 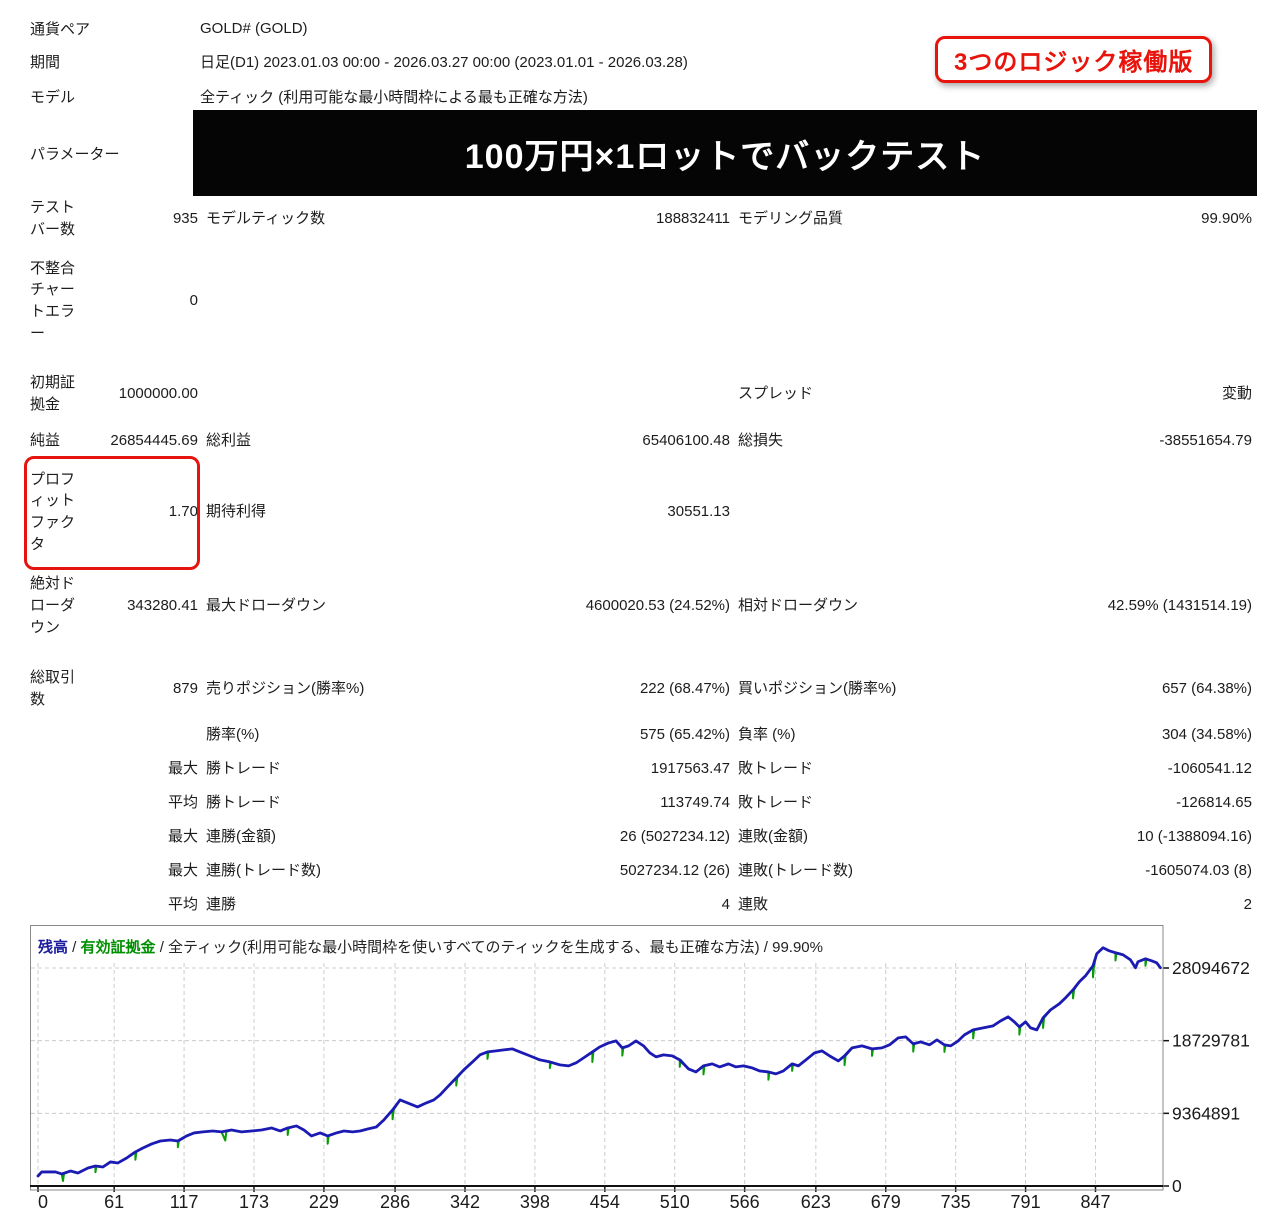 What do you see at coordinates (395, 1202) in the screenshot?
I see `x-tick-label: 286` at bounding box center [395, 1202].